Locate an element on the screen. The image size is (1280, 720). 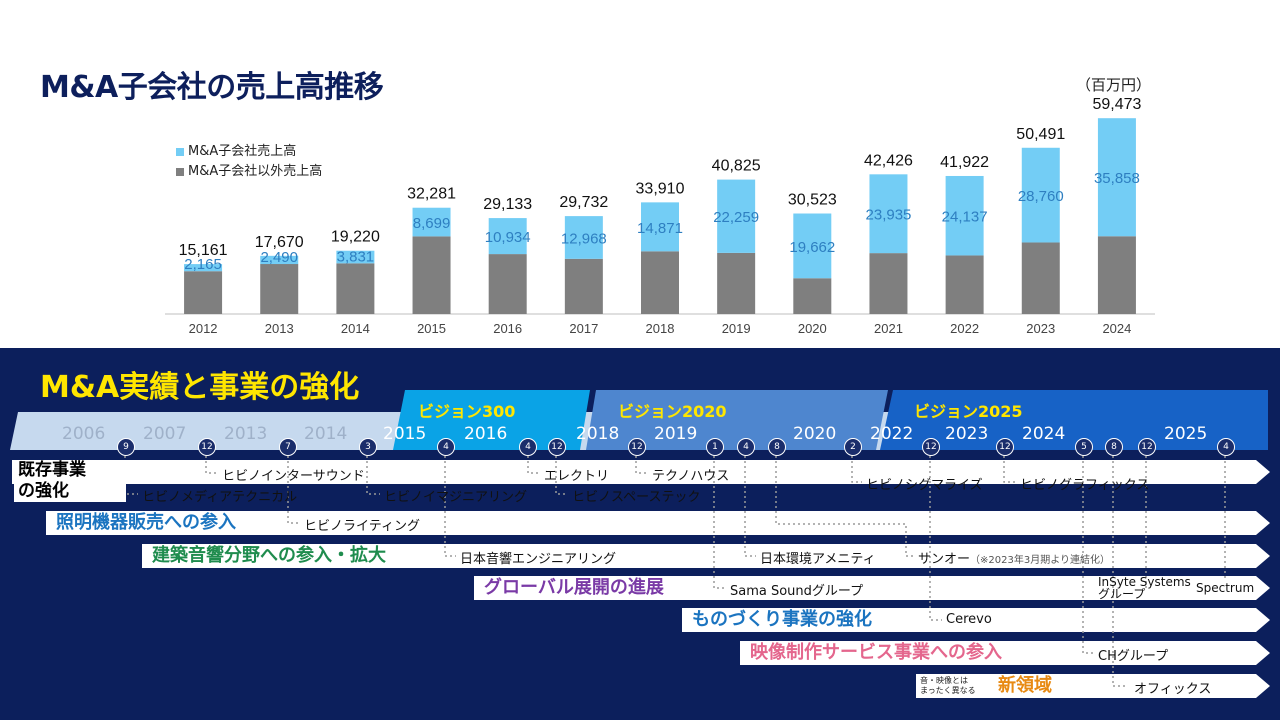
company-techno: テクノハウス is located at coordinates (691, 476).